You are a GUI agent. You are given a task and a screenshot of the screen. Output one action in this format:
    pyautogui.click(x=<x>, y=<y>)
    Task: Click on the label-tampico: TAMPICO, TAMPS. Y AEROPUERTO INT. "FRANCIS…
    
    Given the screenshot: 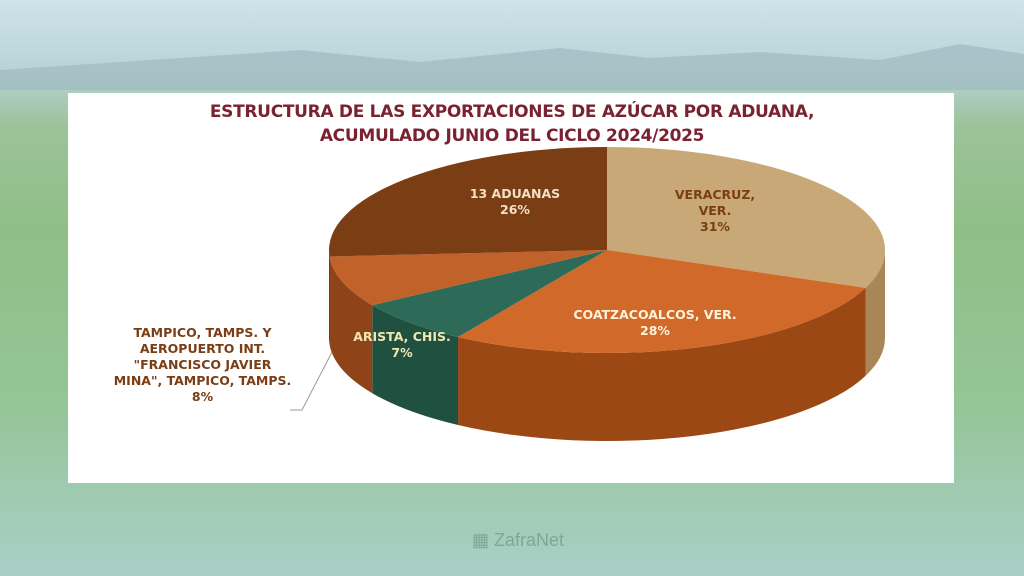 What is the action you would take?
    pyautogui.click(x=202, y=364)
    